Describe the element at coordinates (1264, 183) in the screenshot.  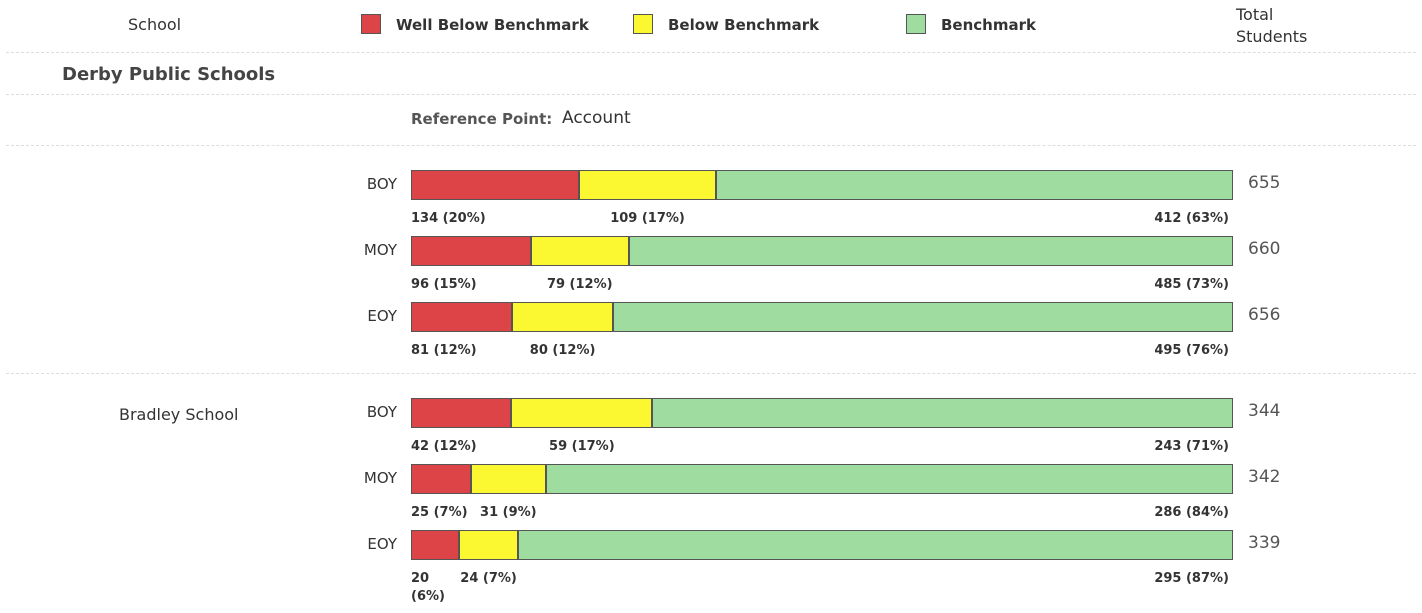
I see `row-total: 655` at that location.